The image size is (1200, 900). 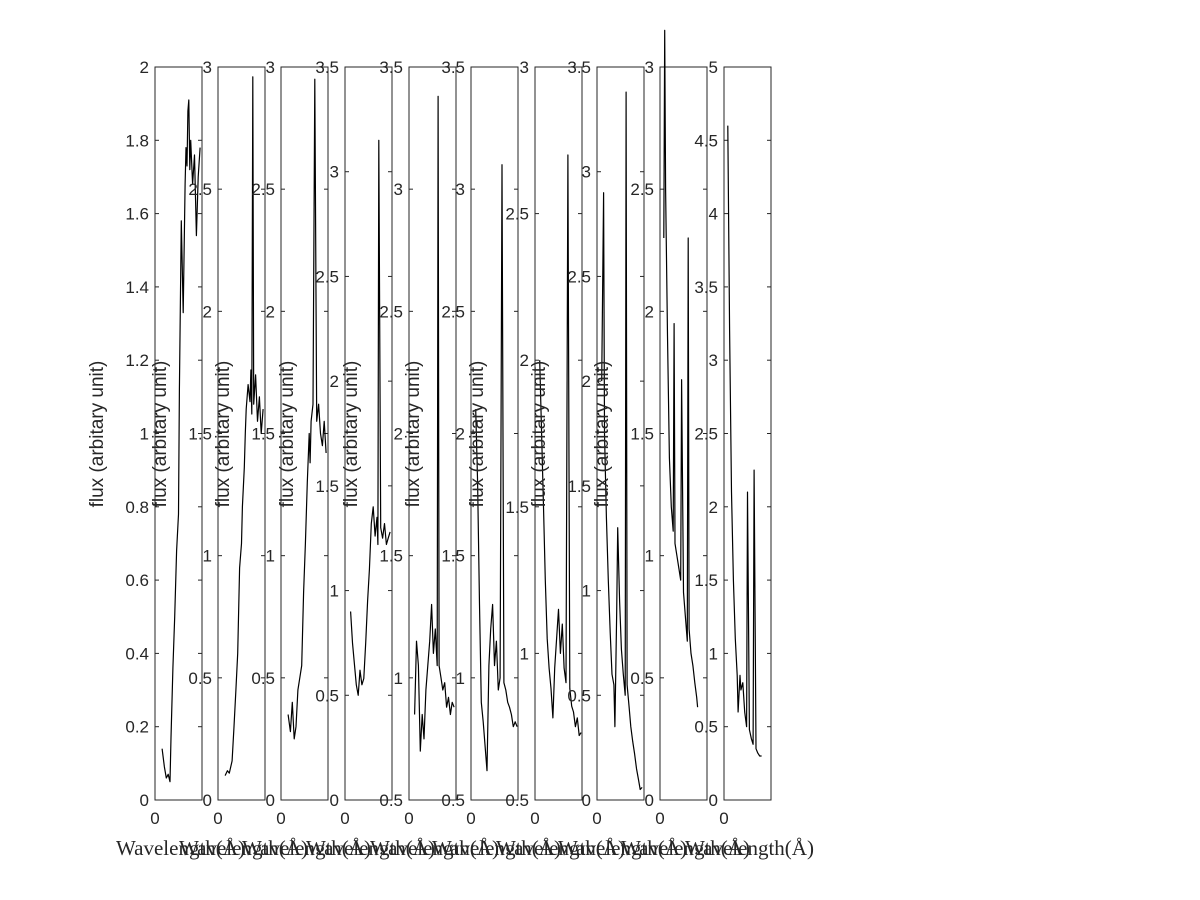 I want to click on y-tick-label: 0.2, so click(x=137, y=727).